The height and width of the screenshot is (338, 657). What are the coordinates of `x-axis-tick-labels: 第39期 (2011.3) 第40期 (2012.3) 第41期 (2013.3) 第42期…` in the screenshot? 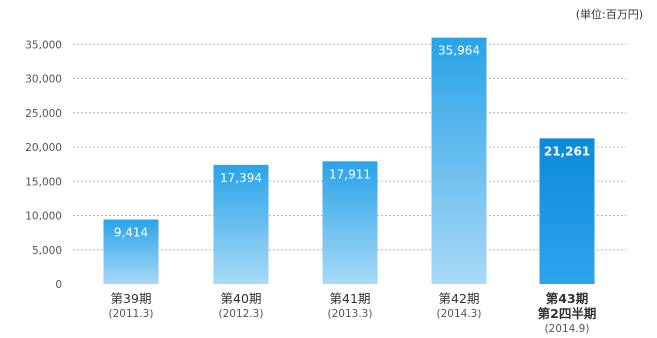 It's located at (353, 313).